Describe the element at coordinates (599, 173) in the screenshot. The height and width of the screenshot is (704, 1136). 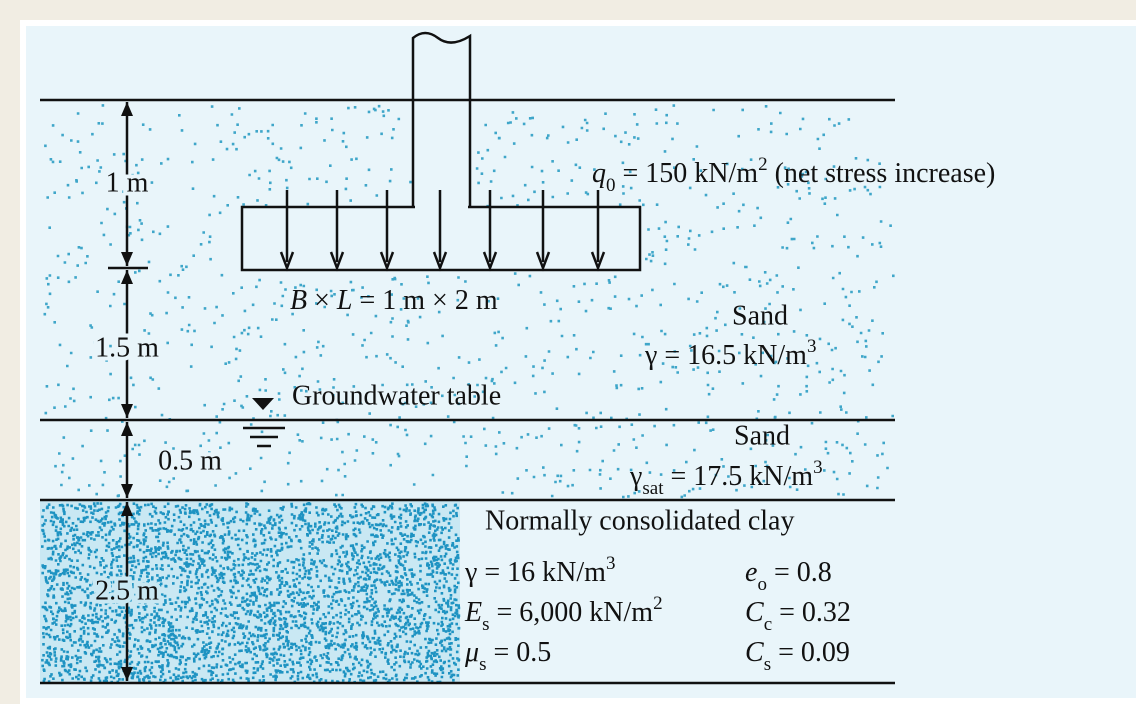
I see `text-segment: q` at that location.